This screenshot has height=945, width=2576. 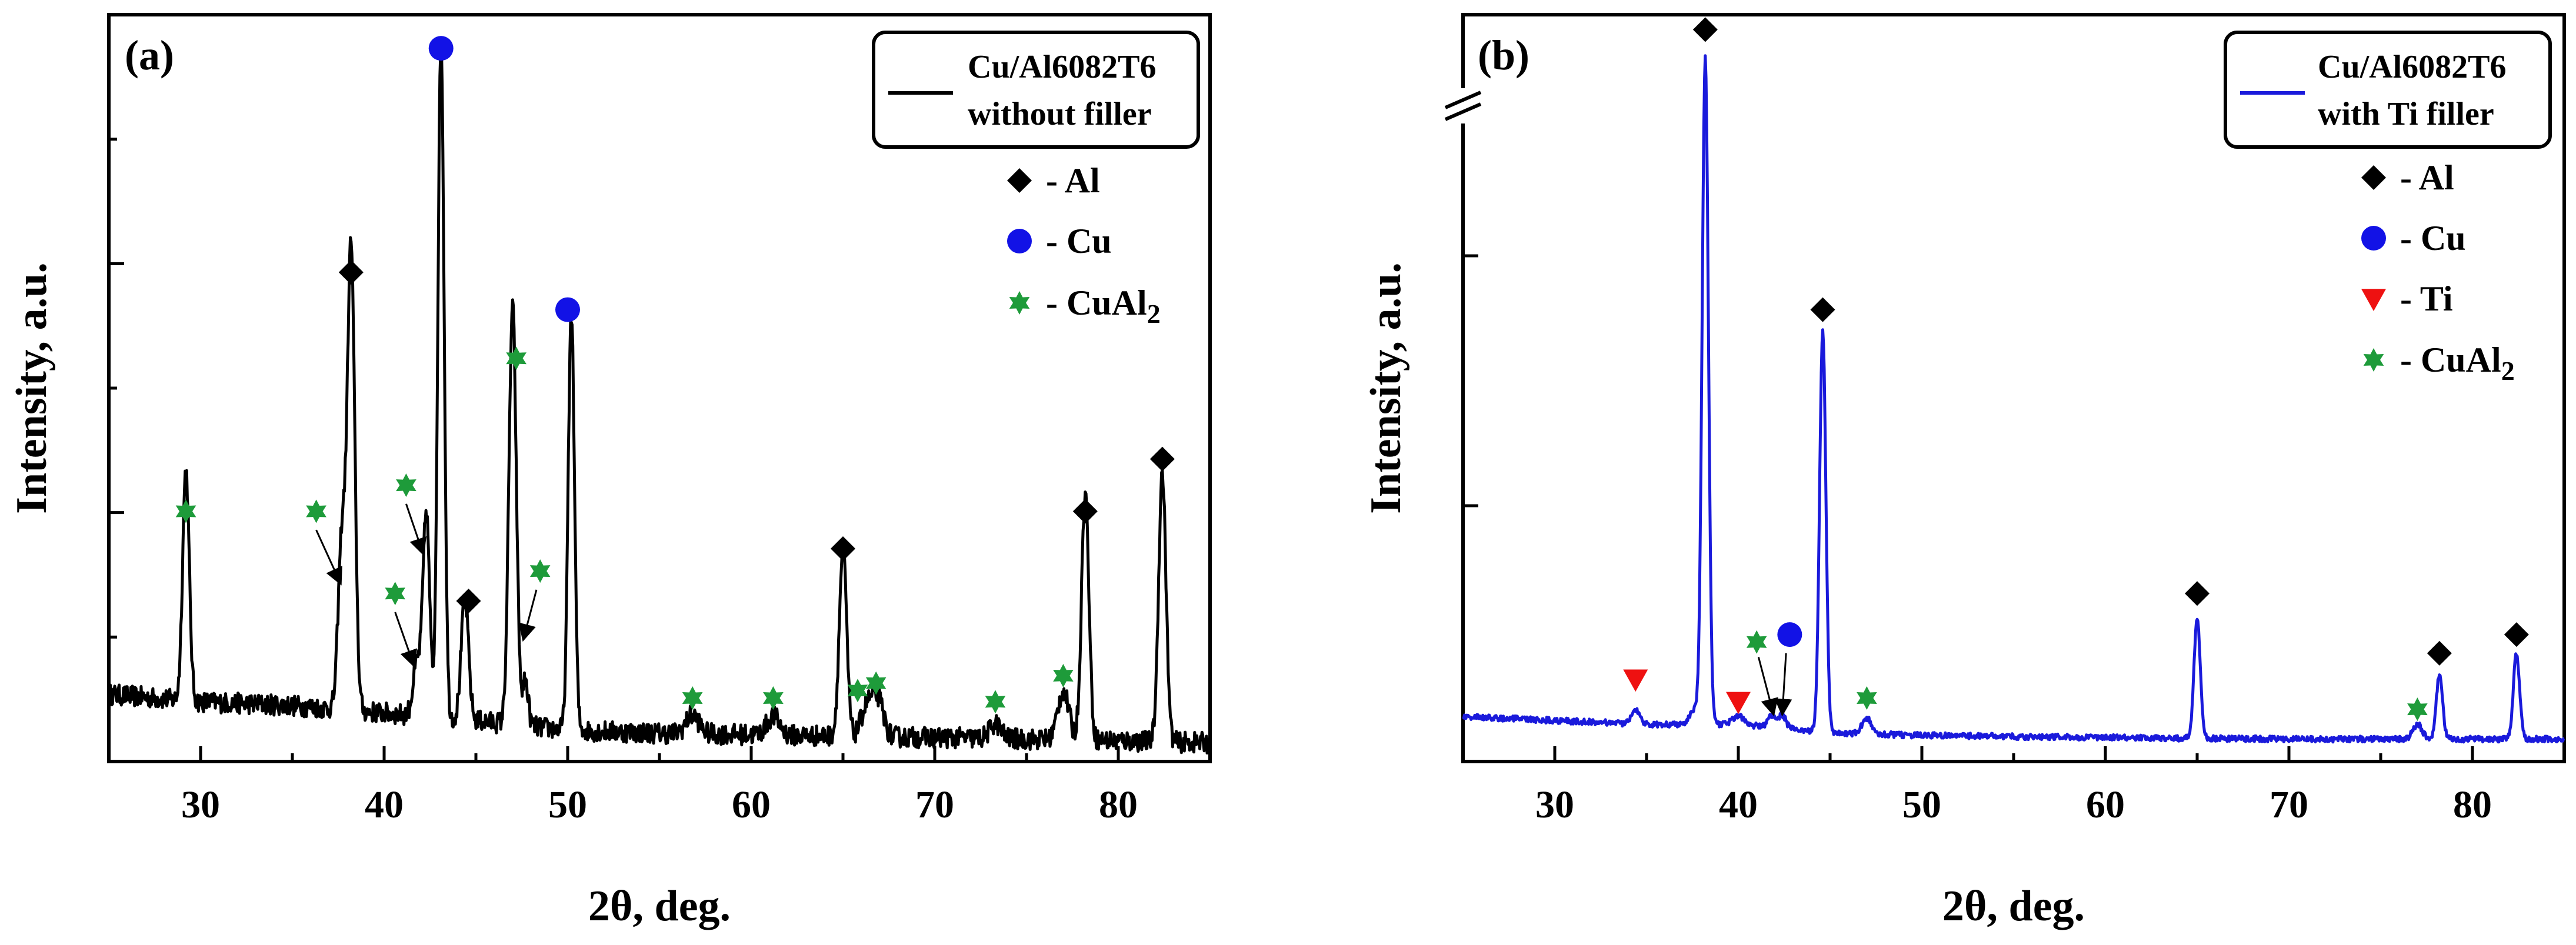 I want to click on panel-label-a: (a), so click(x=149, y=56).